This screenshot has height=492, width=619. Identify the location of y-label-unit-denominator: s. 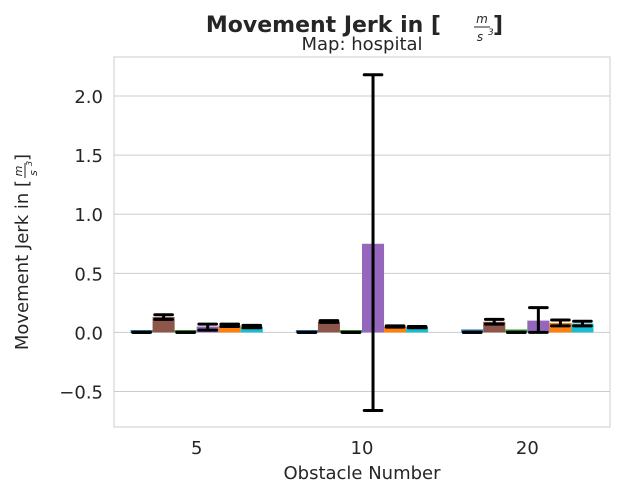
(33, 173).